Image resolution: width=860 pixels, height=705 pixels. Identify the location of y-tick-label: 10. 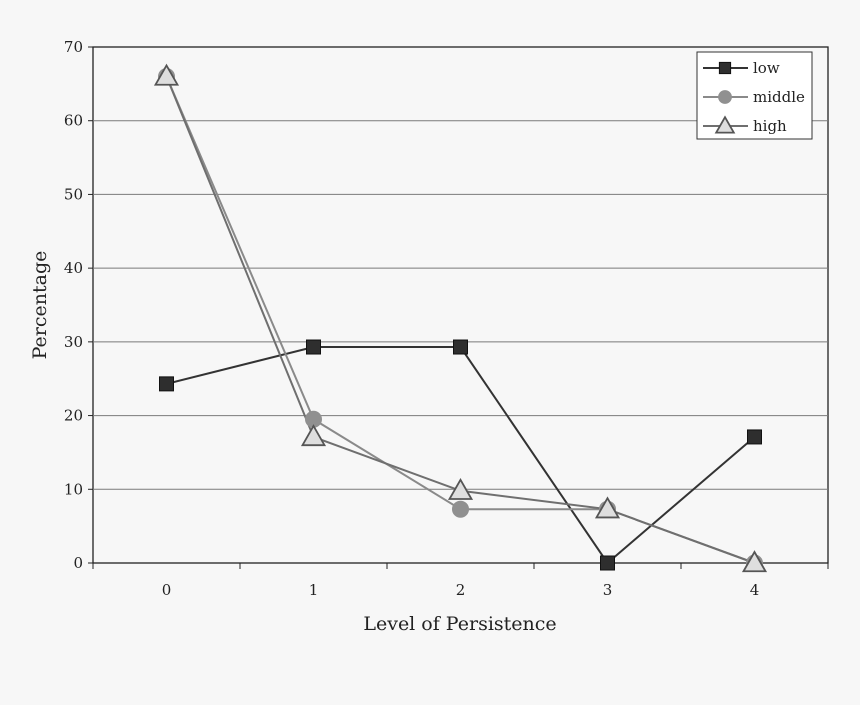
(73, 489).